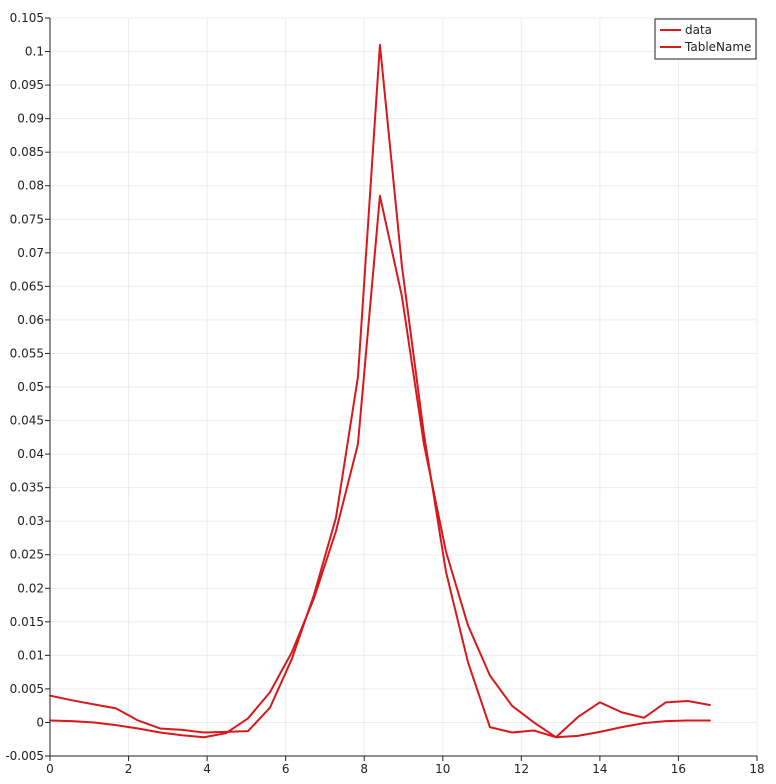 The height and width of the screenshot is (784, 776). I want to click on x-tick-label: 2, so click(129, 769).